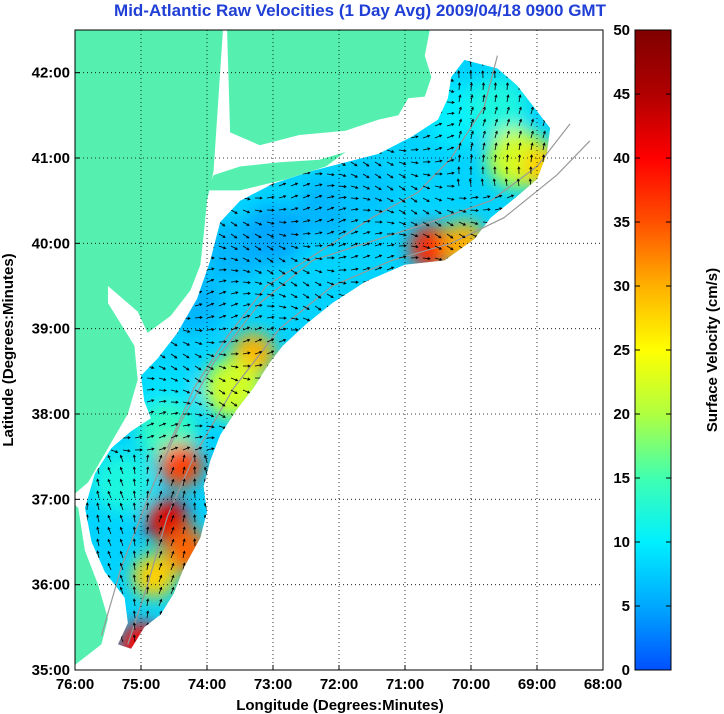 The height and width of the screenshot is (714, 724). Describe the element at coordinates (621, 158) in the screenshot. I see `colorbar-tick-label: 40` at that location.